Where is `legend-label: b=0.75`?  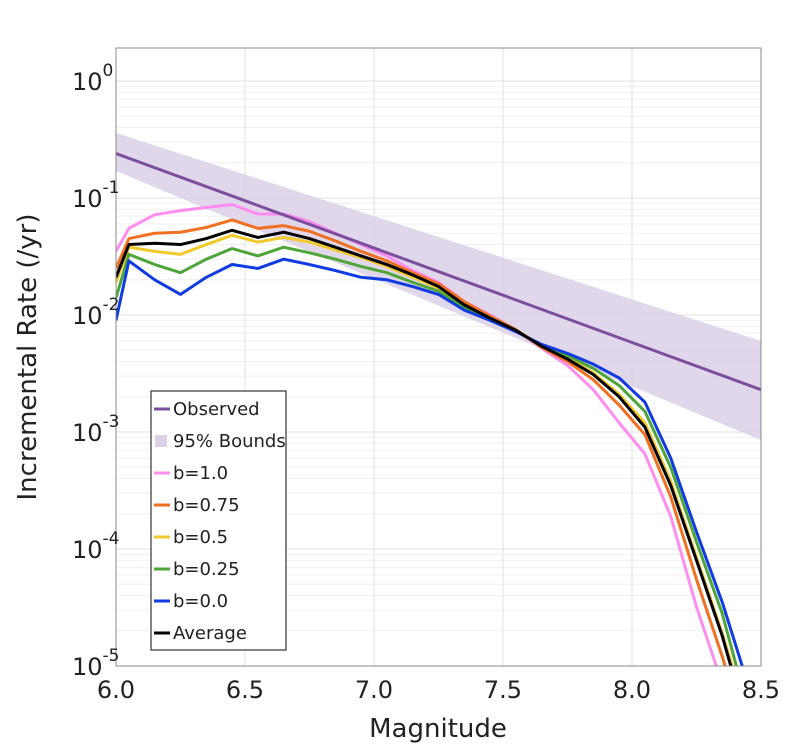
legend-label: b=0.75 is located at coordinates (206, 505).